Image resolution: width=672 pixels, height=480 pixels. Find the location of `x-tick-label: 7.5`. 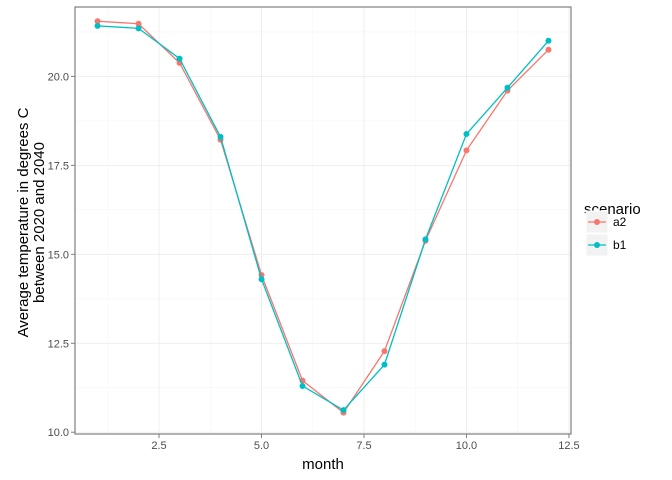

x-tick-label: 7.5 is located at coordinates (363, 446).